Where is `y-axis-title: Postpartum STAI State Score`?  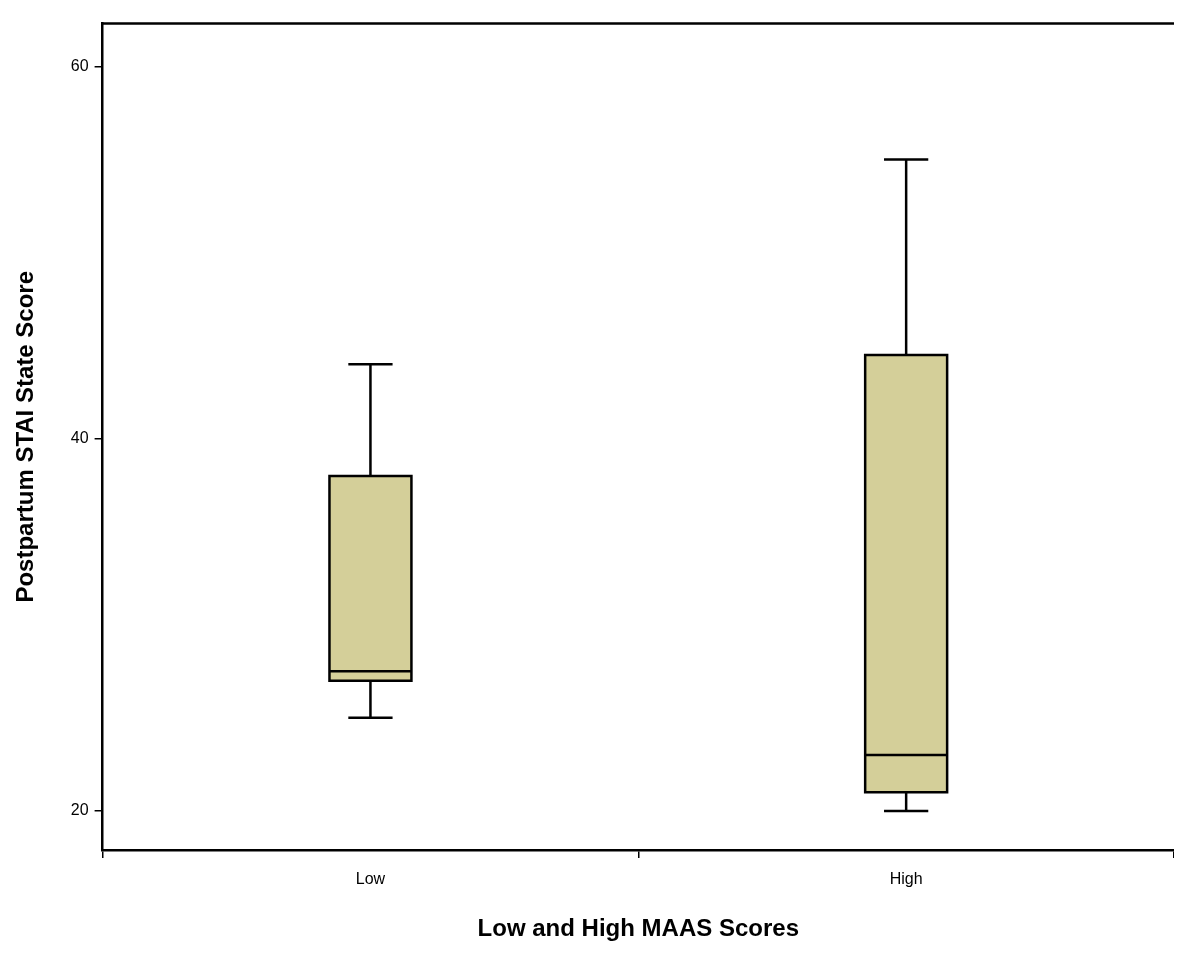 y-axis-title: Postpartum STAI State Score is located at coordinates (25, 436).